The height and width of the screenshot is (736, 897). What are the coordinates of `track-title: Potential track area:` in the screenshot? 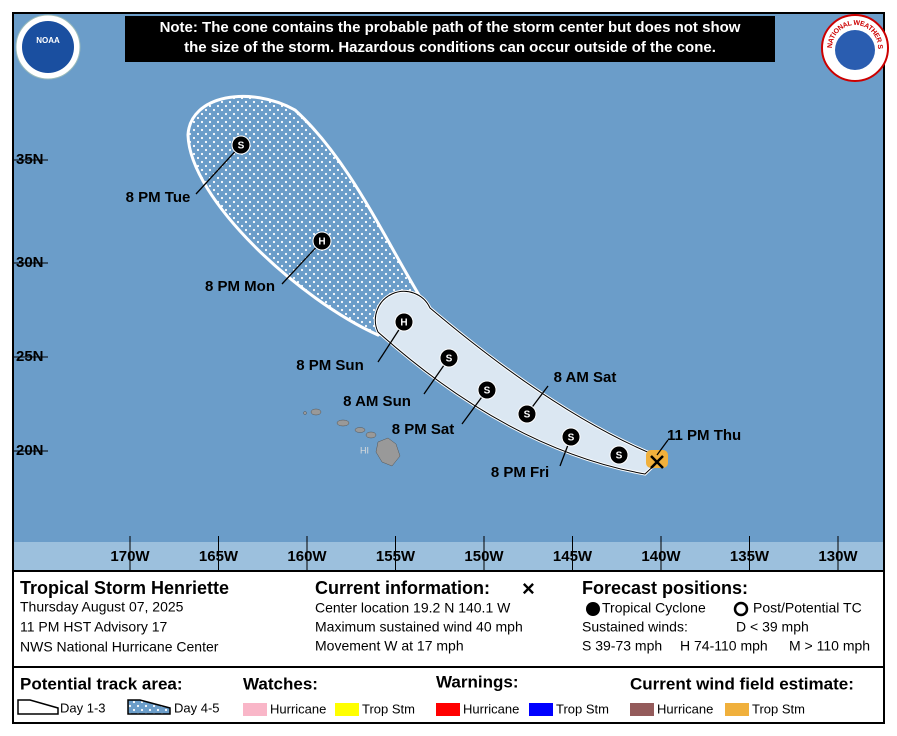 It's located at (101, 683).